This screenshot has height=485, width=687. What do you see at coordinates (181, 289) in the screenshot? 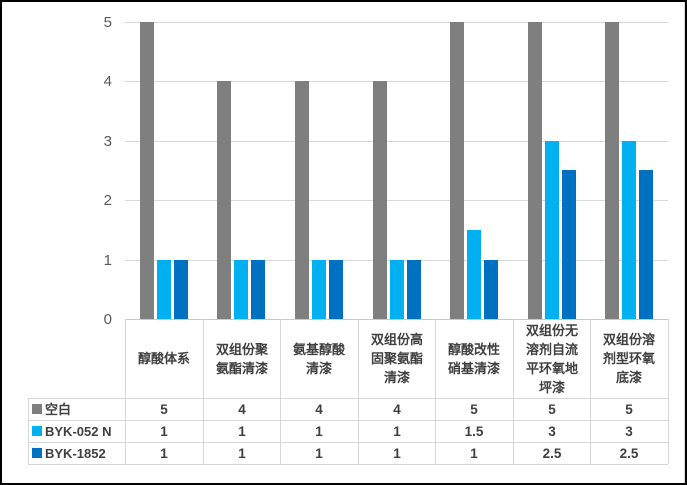
I see `bar-BYK-1852-cat1` at bounding box center [181, 289].